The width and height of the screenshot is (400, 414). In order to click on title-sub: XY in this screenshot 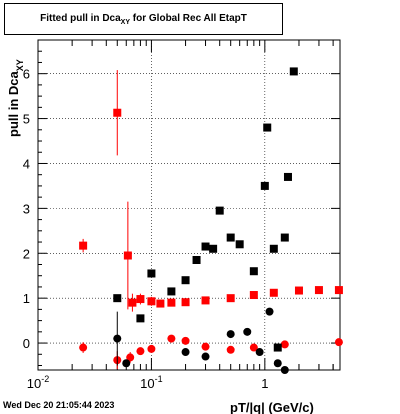, I will do `click(125, 22)`.